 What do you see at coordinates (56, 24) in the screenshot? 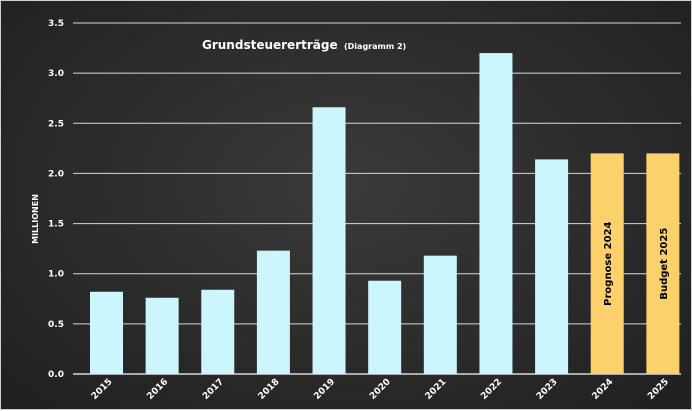
I see `y-tick-label: 3.5` at bounding box center [56, 24].